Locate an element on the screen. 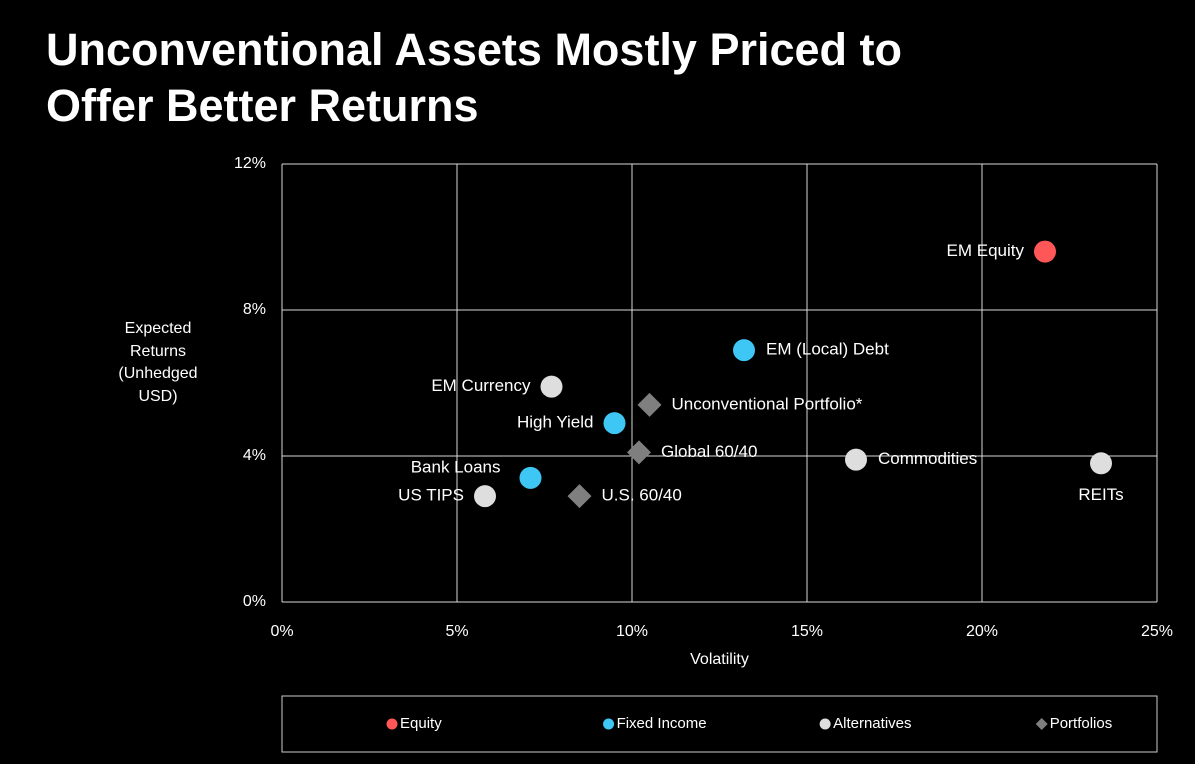 Image resolution: width=1195 pixels, height=764 pixels. x-axis-label: Volatility is located at coordinates (719, 659).